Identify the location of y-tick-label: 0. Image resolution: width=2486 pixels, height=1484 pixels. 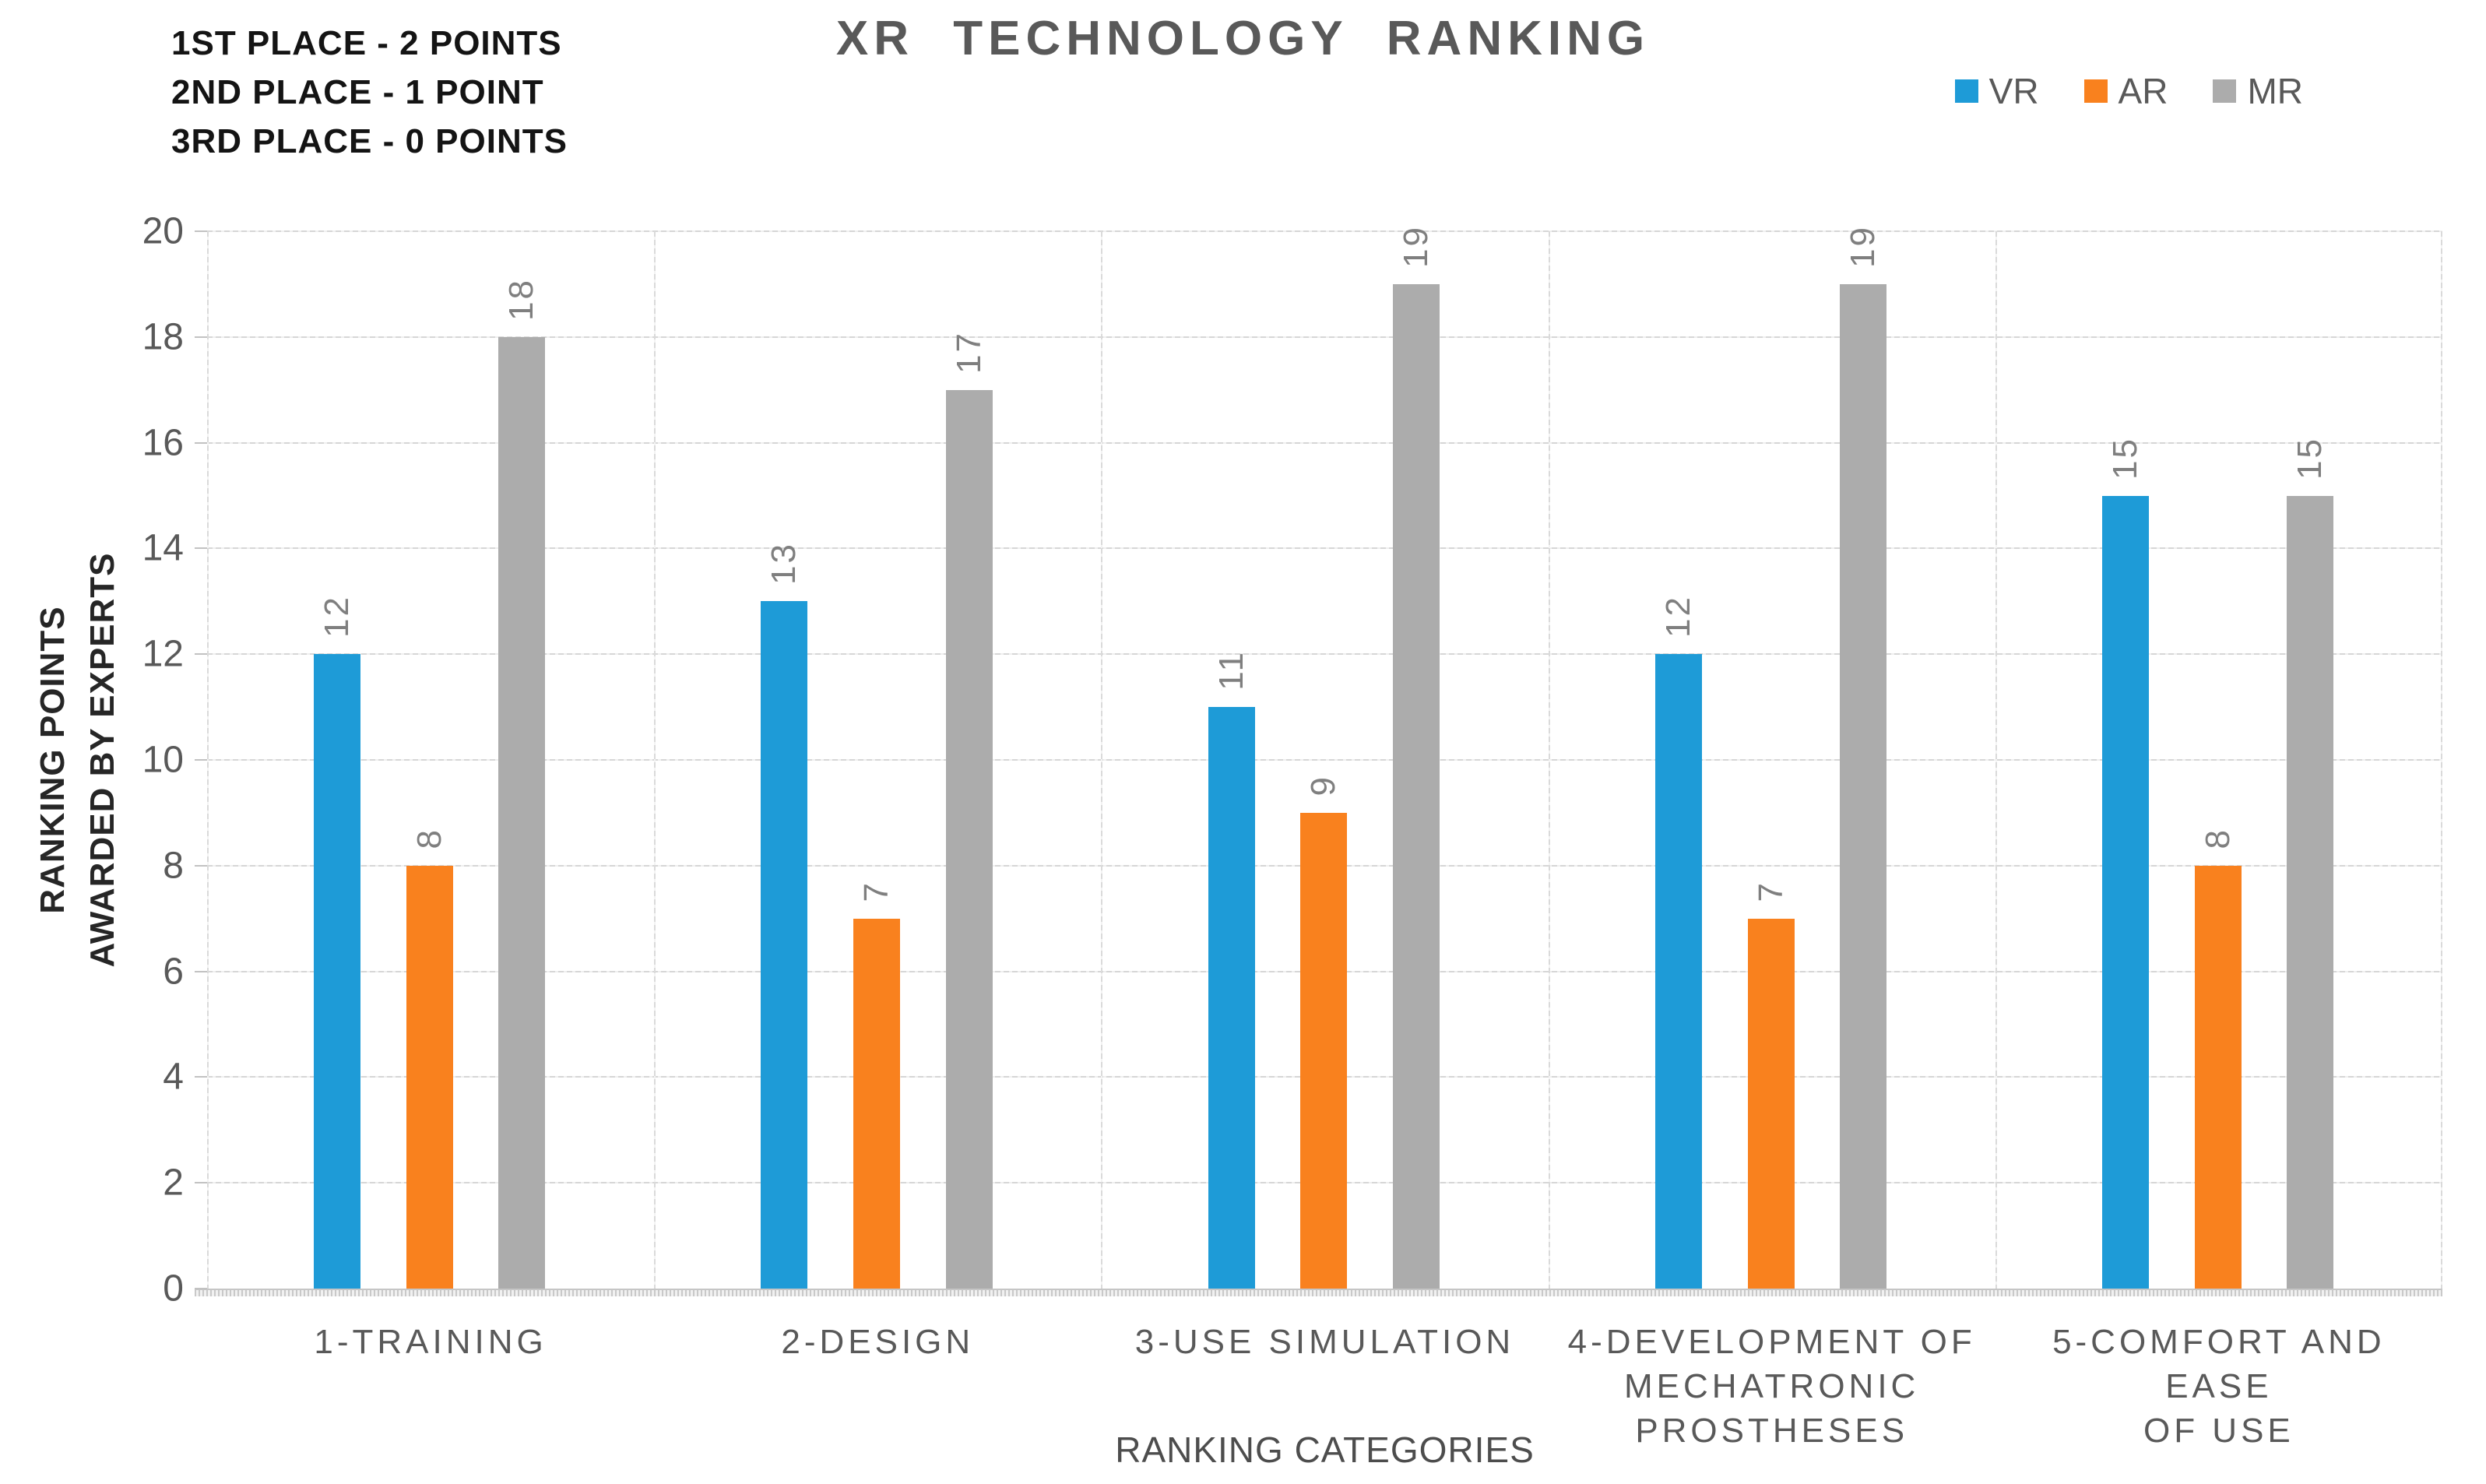
(173, 1289).